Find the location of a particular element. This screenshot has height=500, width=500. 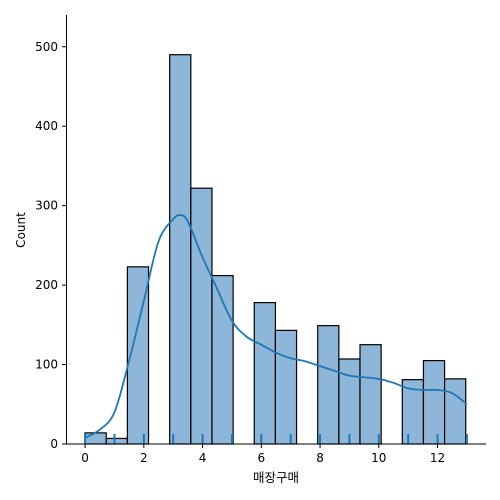

y-tick-label: 100 is located at coordinates (46, 365).